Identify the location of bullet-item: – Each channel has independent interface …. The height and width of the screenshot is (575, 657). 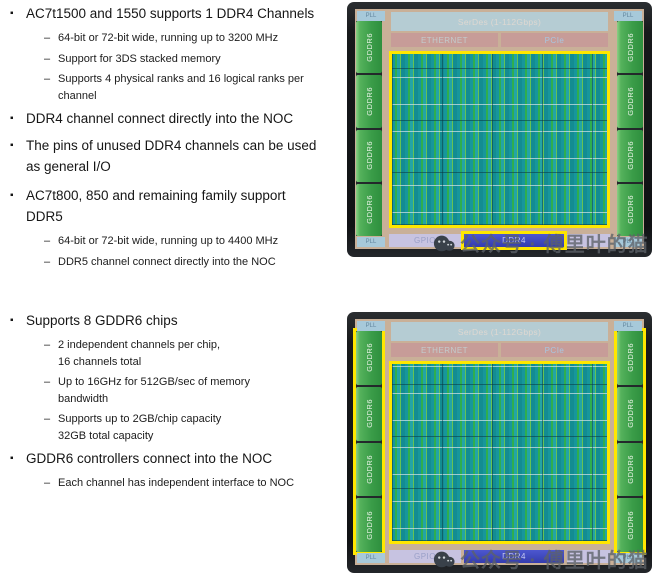
(194, 483).